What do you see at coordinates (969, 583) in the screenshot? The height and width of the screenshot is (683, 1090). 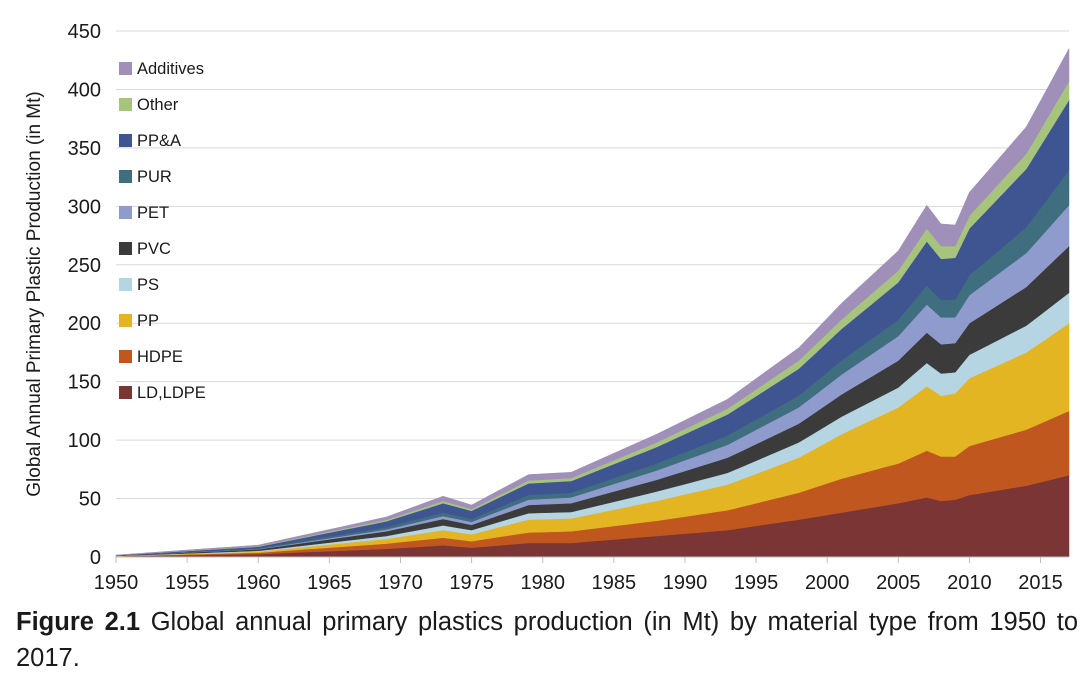 I see `x-tick-label: 2010` at bounding box center [969, 583].